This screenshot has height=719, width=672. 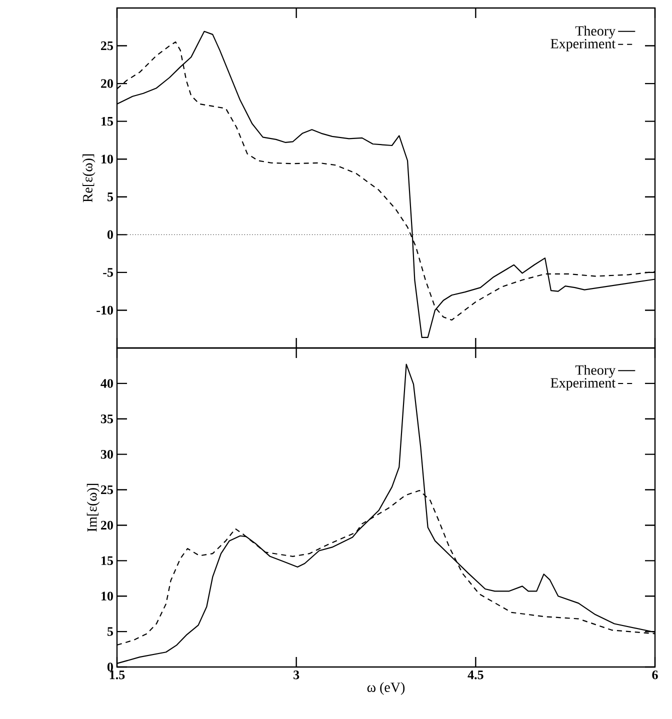 What do you see at coordinates (655, 675) in the screenshot?
I see `x-tick-label: 6` at bounding box center [655, 675].